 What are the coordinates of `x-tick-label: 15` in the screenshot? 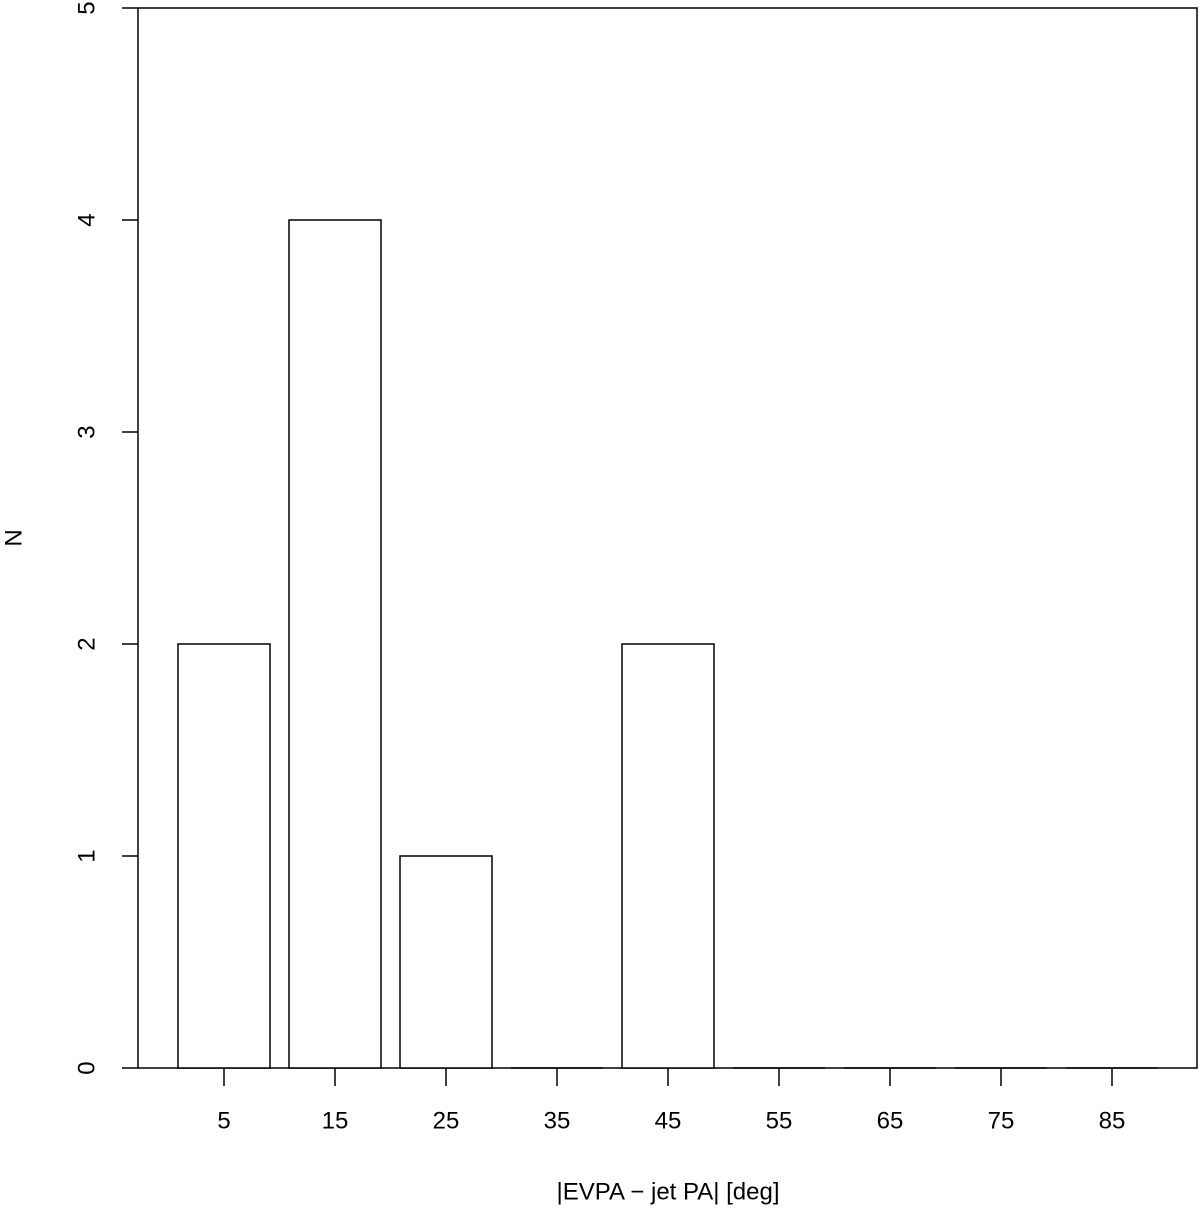 It's located at (335, 1120).